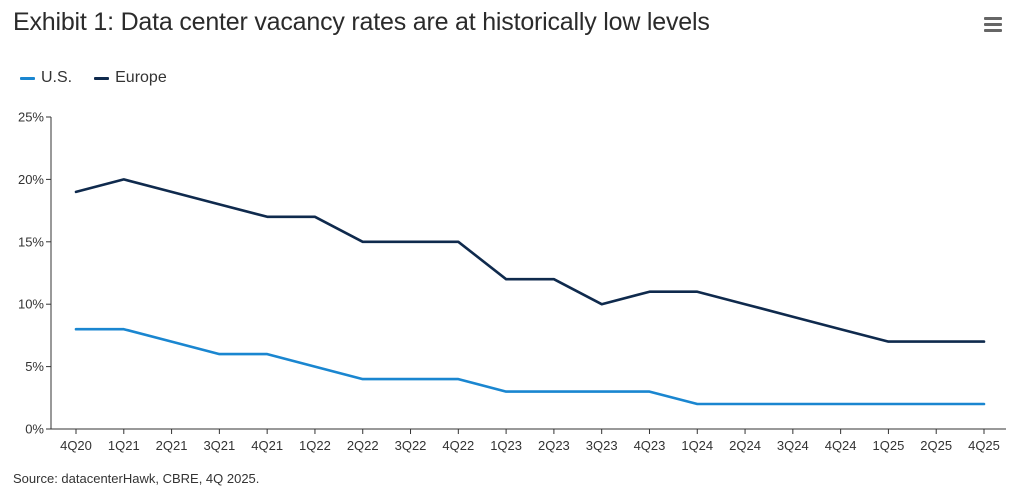 The image size is (1024, 497). What do you see at coordinates (530, 366) in the screenshot?
I see `series-line-us` at bounding box center [530, 366].